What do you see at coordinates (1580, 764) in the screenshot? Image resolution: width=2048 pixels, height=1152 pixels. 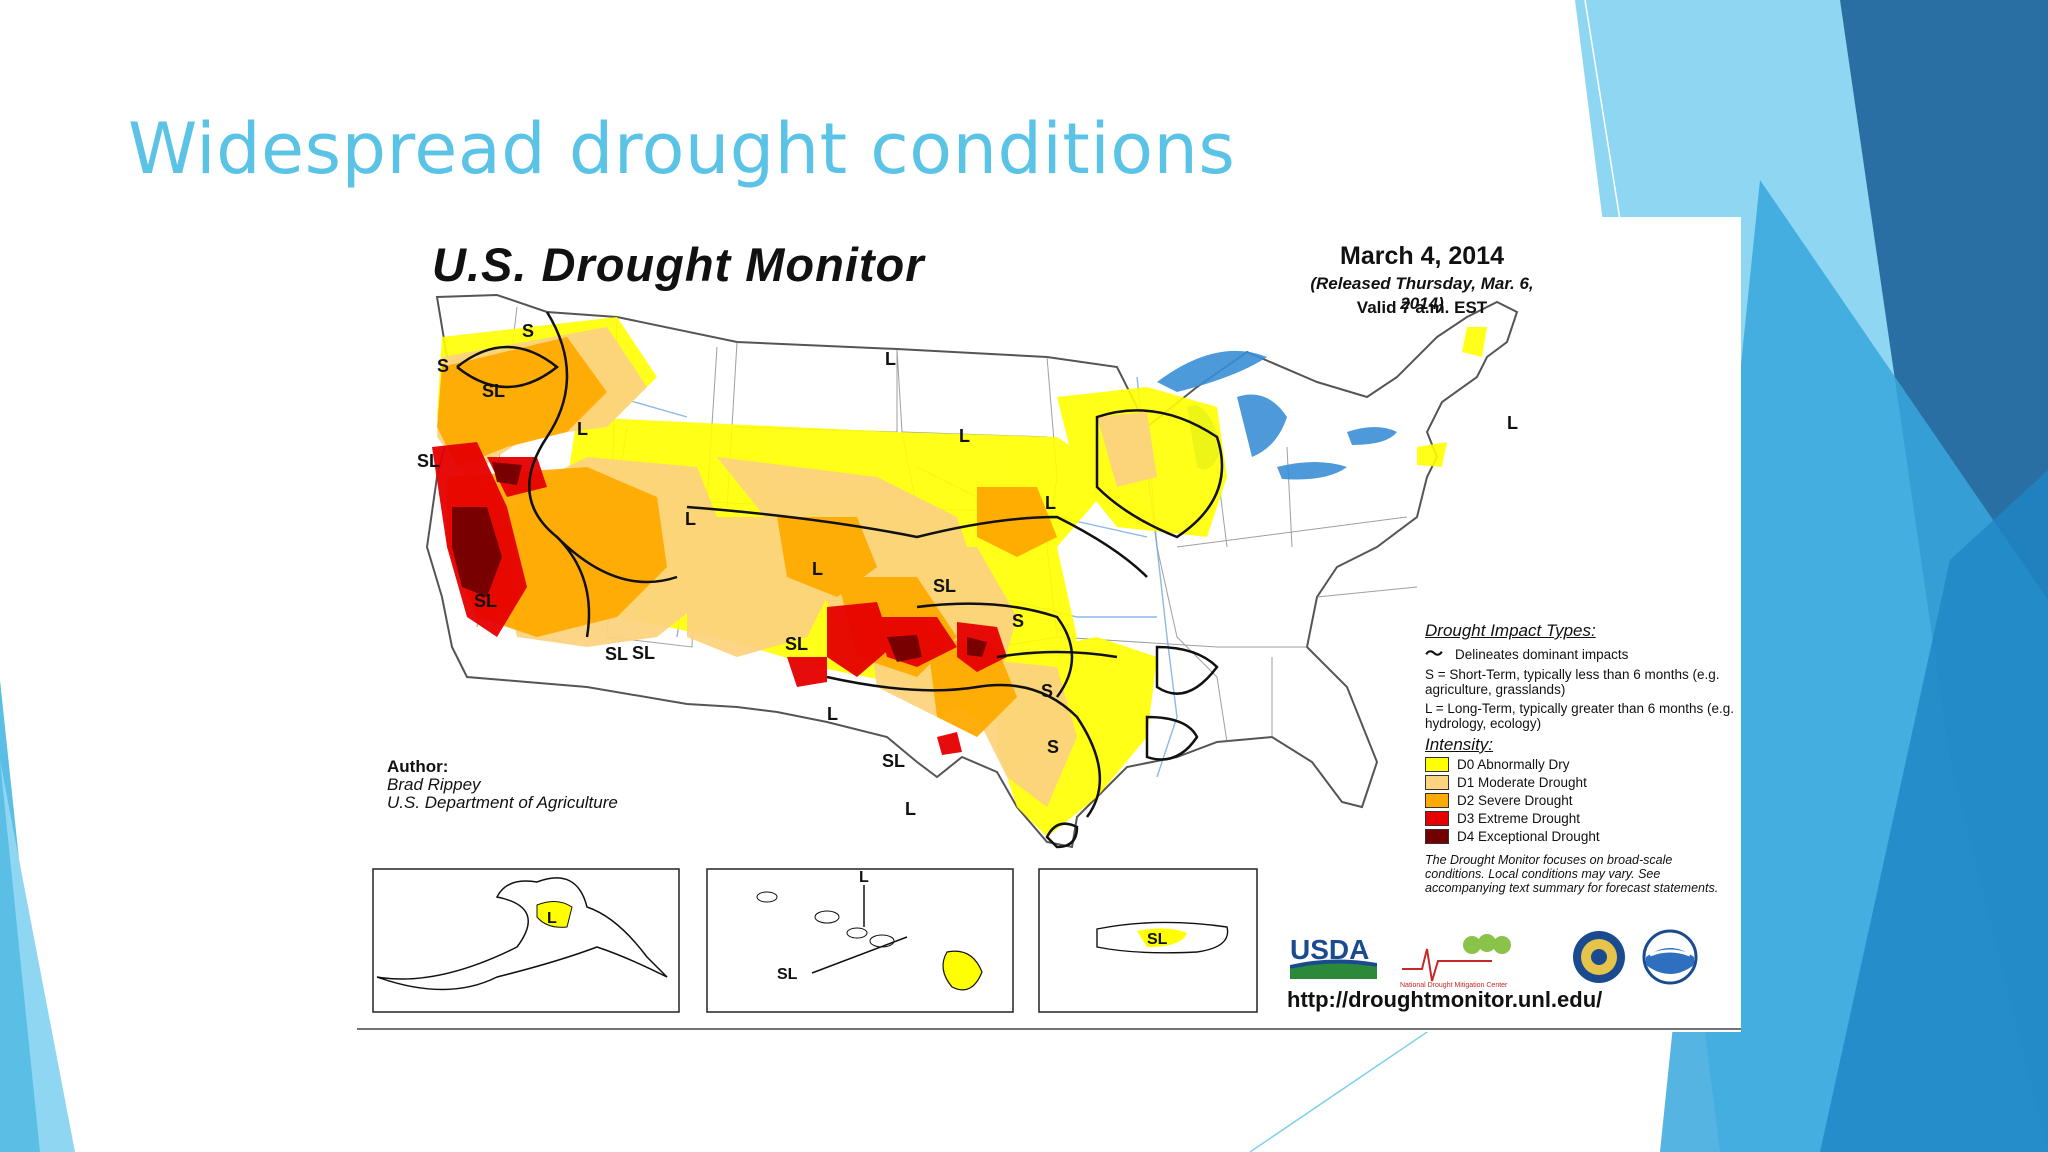 I see `intensity-row-d0: D0 Abnormally Dry` at bounding box center [1580, 764].